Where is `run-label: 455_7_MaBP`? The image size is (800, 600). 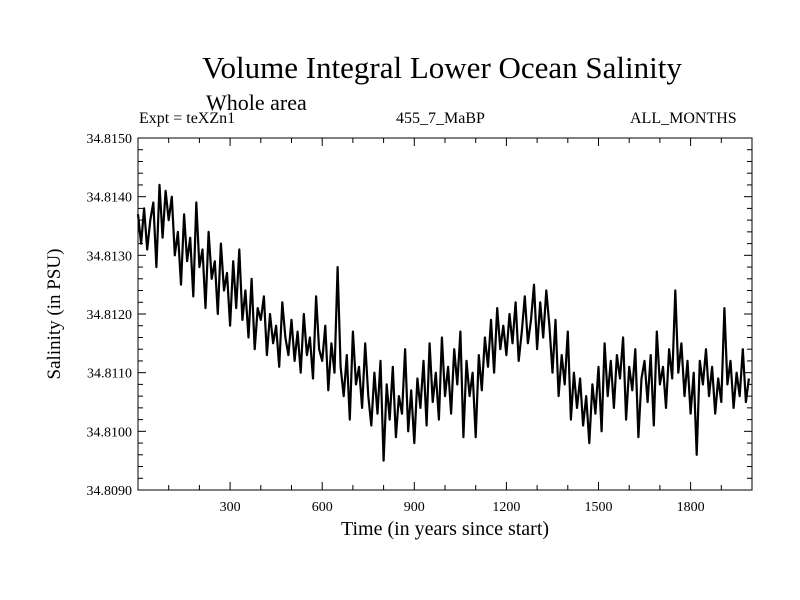 run-label: 455_7_MaBP is located at coordinates (440, 118).